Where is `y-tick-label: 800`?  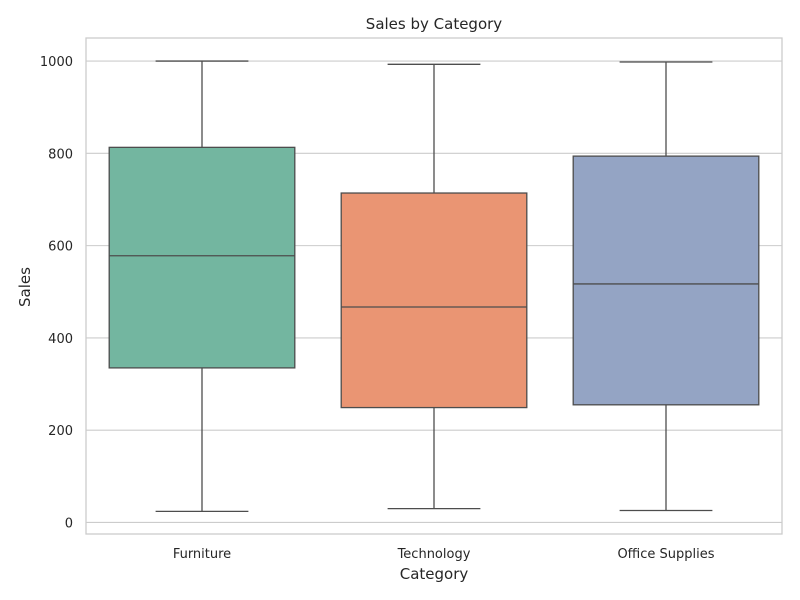
y-tick-label: 800 is located at coordinates (60, 154).